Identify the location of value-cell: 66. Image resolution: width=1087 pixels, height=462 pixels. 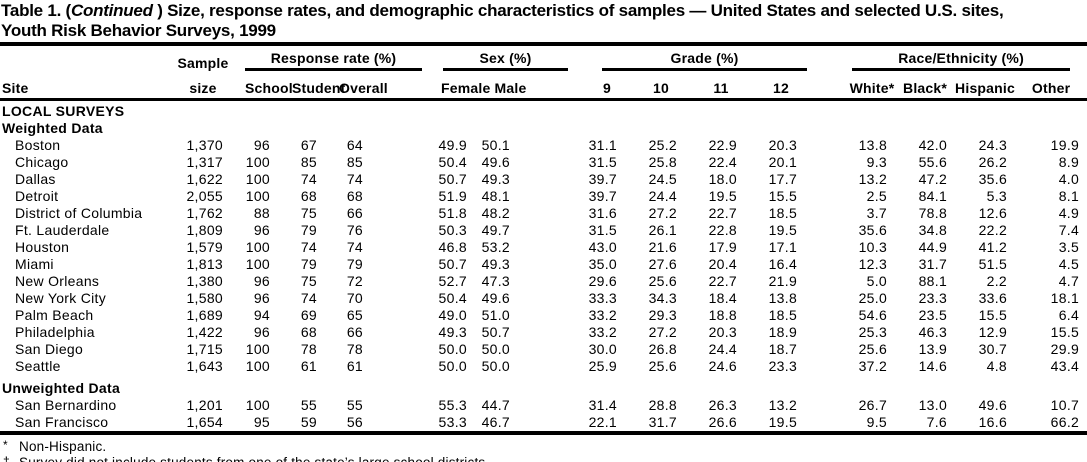
(354, 332).